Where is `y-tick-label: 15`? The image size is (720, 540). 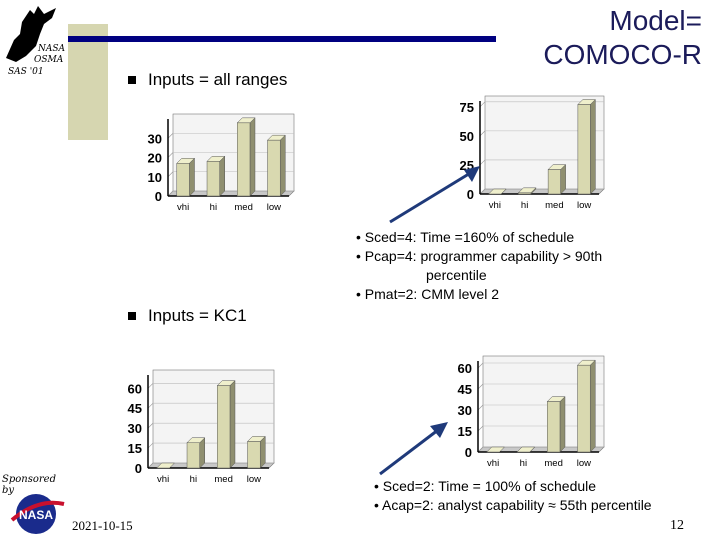 y-tick-label: 15 is located at coordinates (135, 448).